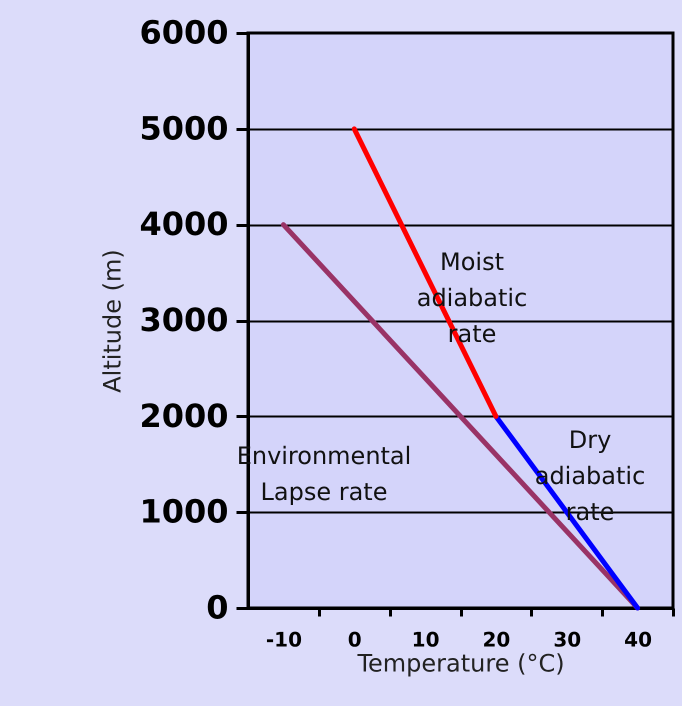  Describe the element at coordinates (112, 321) in the screenshot. I see `y-axis-title: Altitude (m)` at that location.